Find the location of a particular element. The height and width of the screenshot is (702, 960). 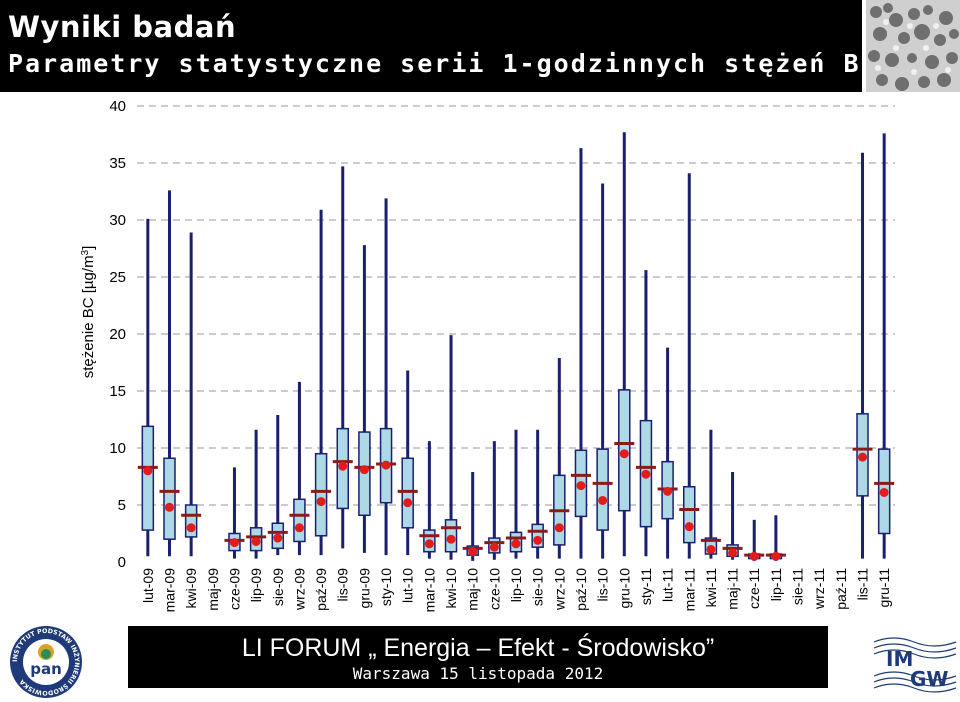

x-tick-label: lut-10 is located at coordinates (408, 585).